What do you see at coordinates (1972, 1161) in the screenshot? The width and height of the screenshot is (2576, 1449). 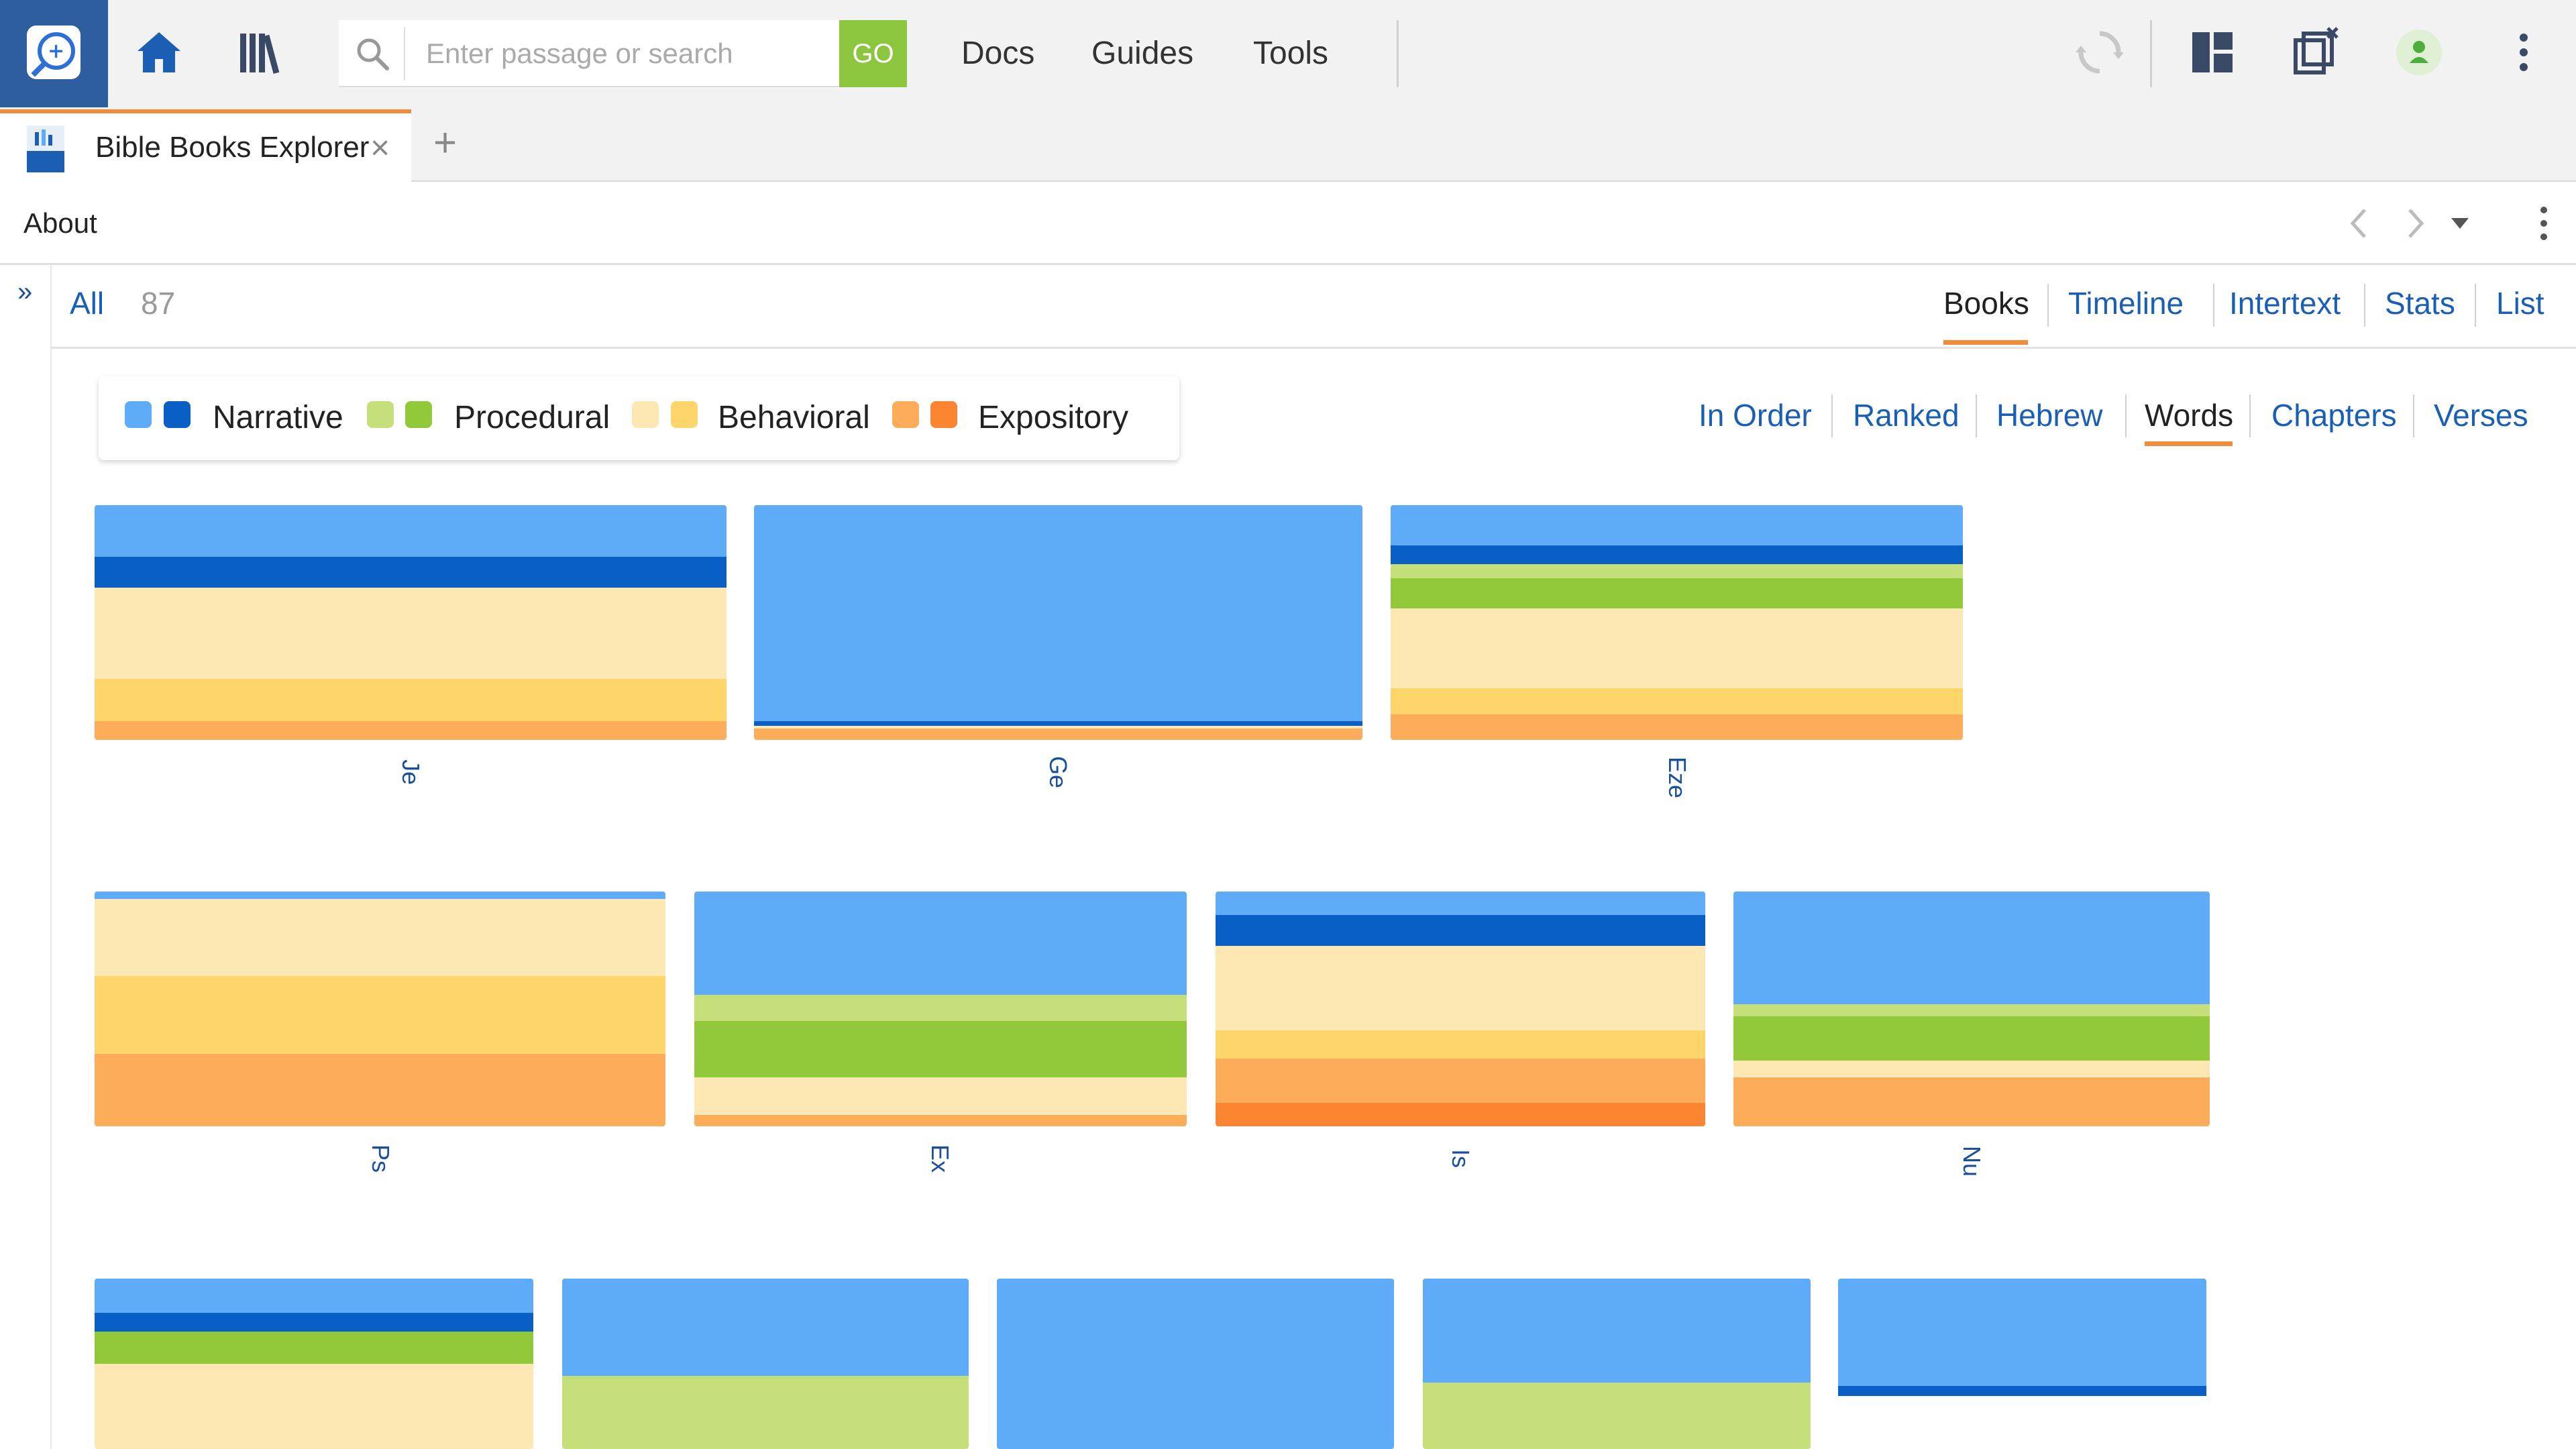 I see `book-label: Nu` at bounding box center [1972, 1161].